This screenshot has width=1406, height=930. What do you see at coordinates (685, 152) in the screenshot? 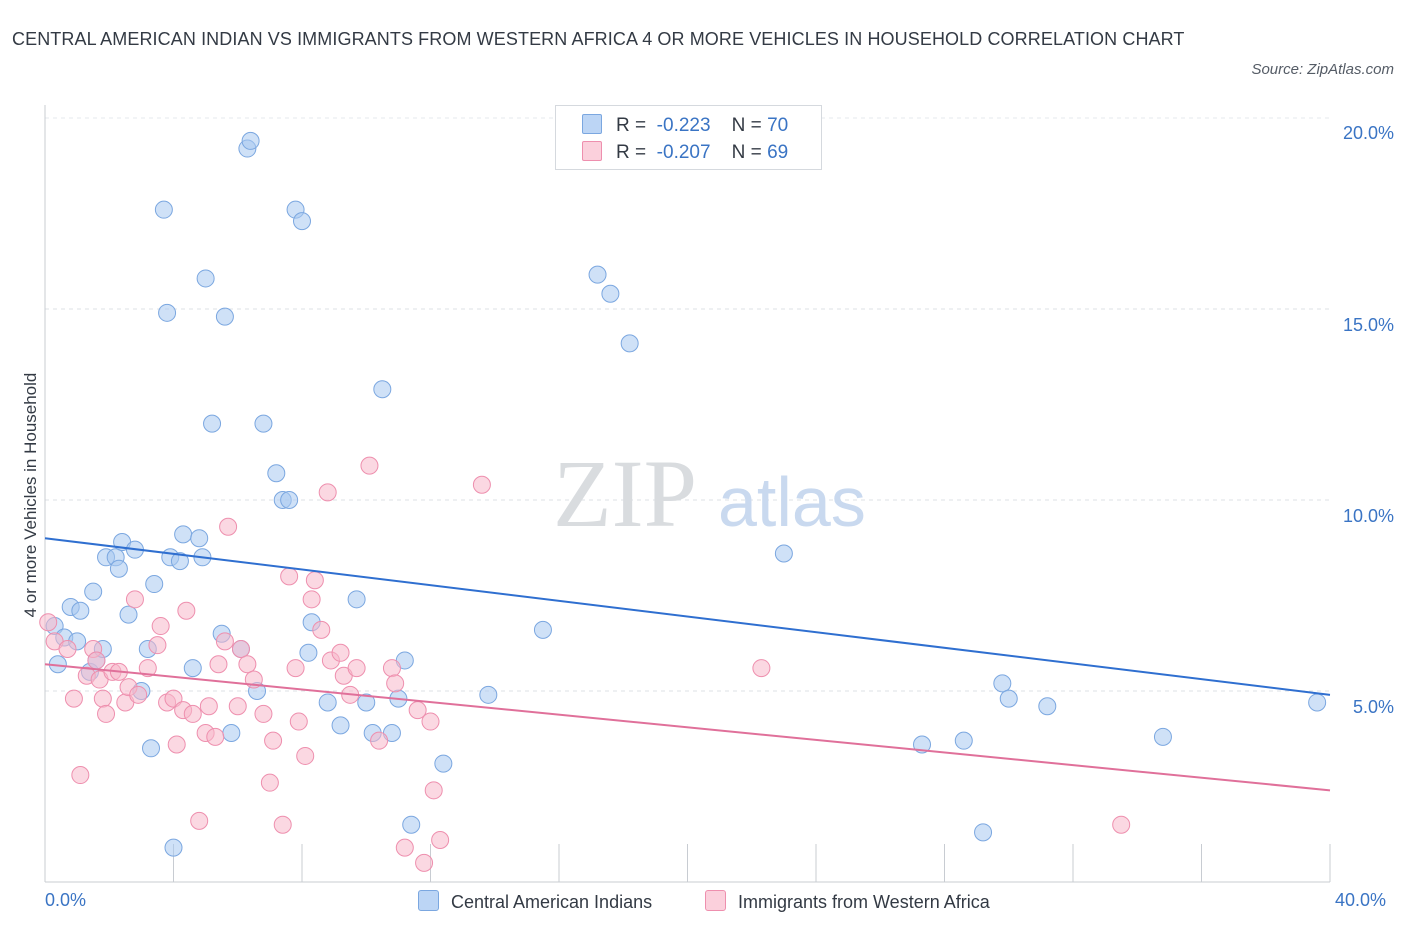
I see `stats-row-pink: R = -0.207 N = 69` at bounding box center [685, 152].